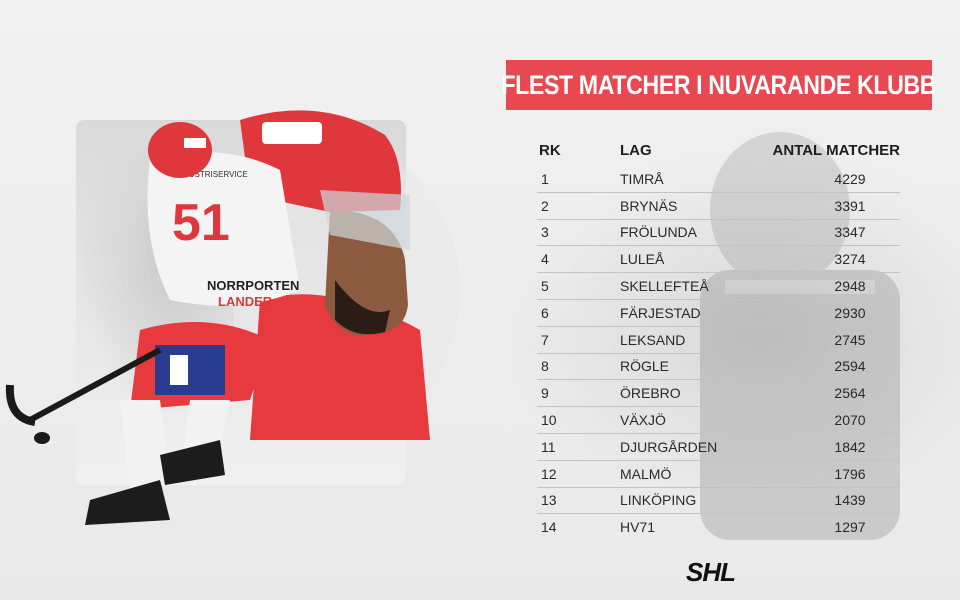 The height and width of the screenshot is (600, 960). I want to click on table-header: RK LAG ANTAL MATCHER, so click(718, 150).